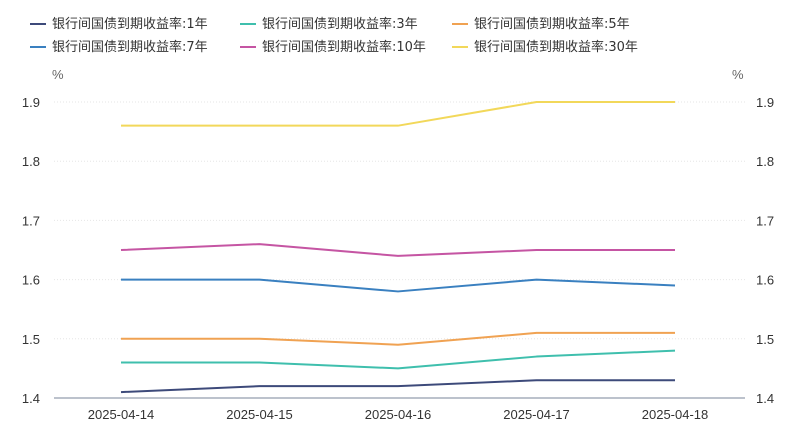  Describe the element at coordinates (738, 74) in the screenshot. I see `y-axis-unit-right: %` at that location.